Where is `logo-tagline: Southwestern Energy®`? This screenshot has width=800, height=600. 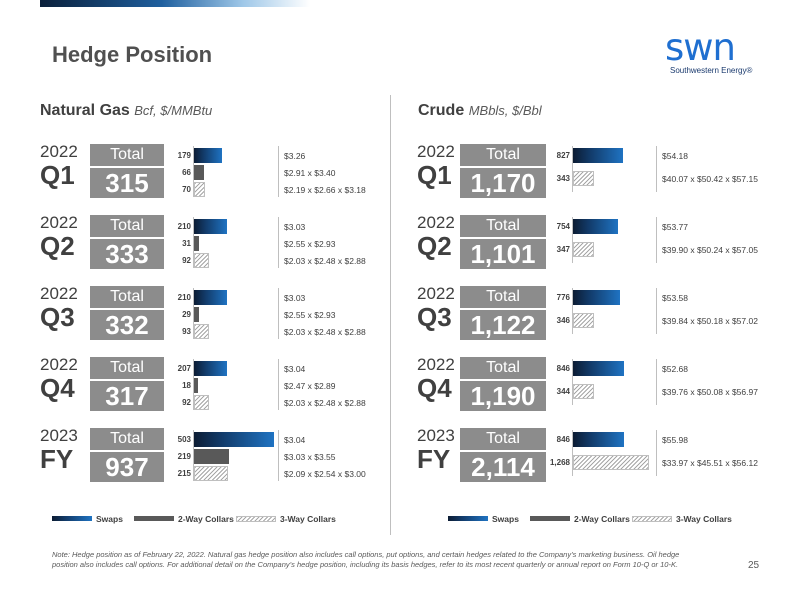 logo-tagline: Southwestern Energy® is located at coordinates (711, 70).